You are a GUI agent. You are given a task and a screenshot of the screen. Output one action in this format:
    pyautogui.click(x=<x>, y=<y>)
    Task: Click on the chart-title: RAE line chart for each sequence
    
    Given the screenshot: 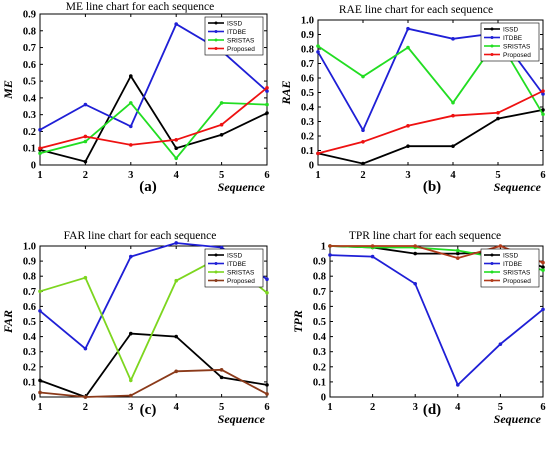 What is the action you would take?
    pyautogui.click(x=416, y=10)
    